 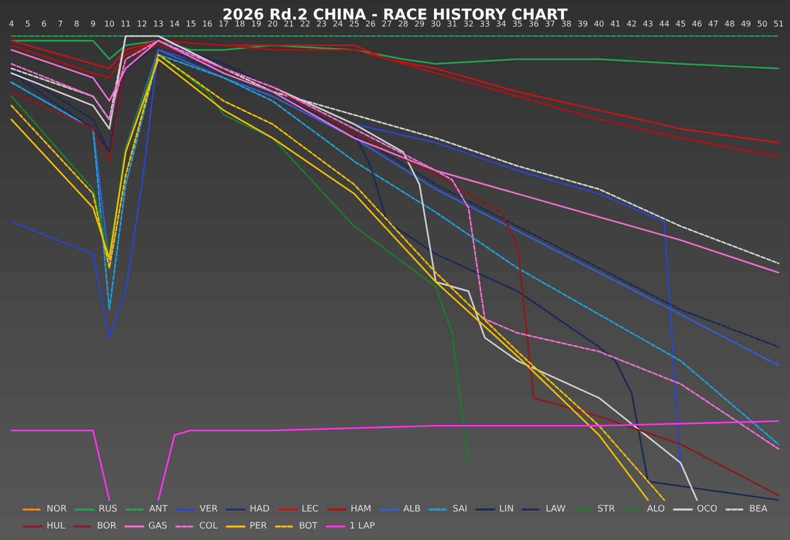 What do you see at coordinates (363, 527) in the screenshot?
I see `legend-label: 1 LAP` at bounding box center [363, 527].